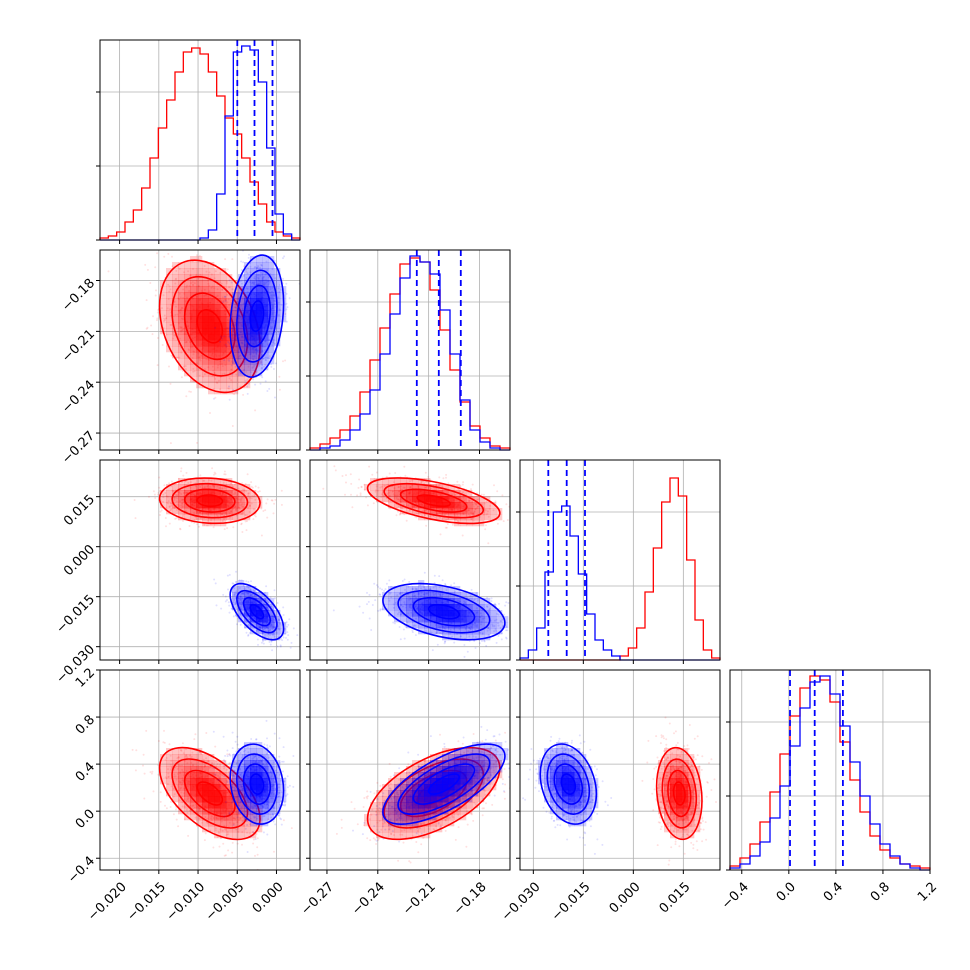 The image size is (970, 970). I want to click on y-tick-label: −0.24, so click(78, 397).